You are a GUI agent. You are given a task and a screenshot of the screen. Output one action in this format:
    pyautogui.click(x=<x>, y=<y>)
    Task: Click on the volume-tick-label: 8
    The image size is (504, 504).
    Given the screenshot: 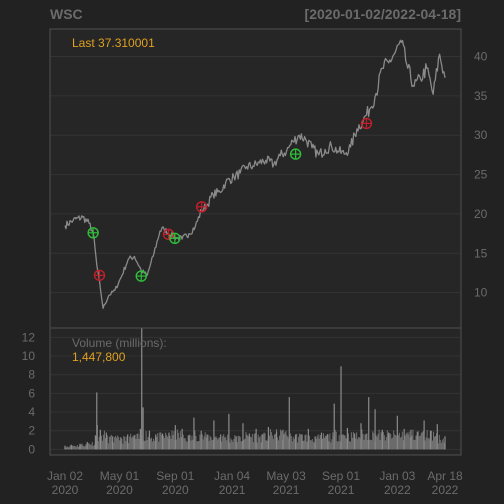 What is the action you would take?
    pyautogui.click(x=31, y=375)
    